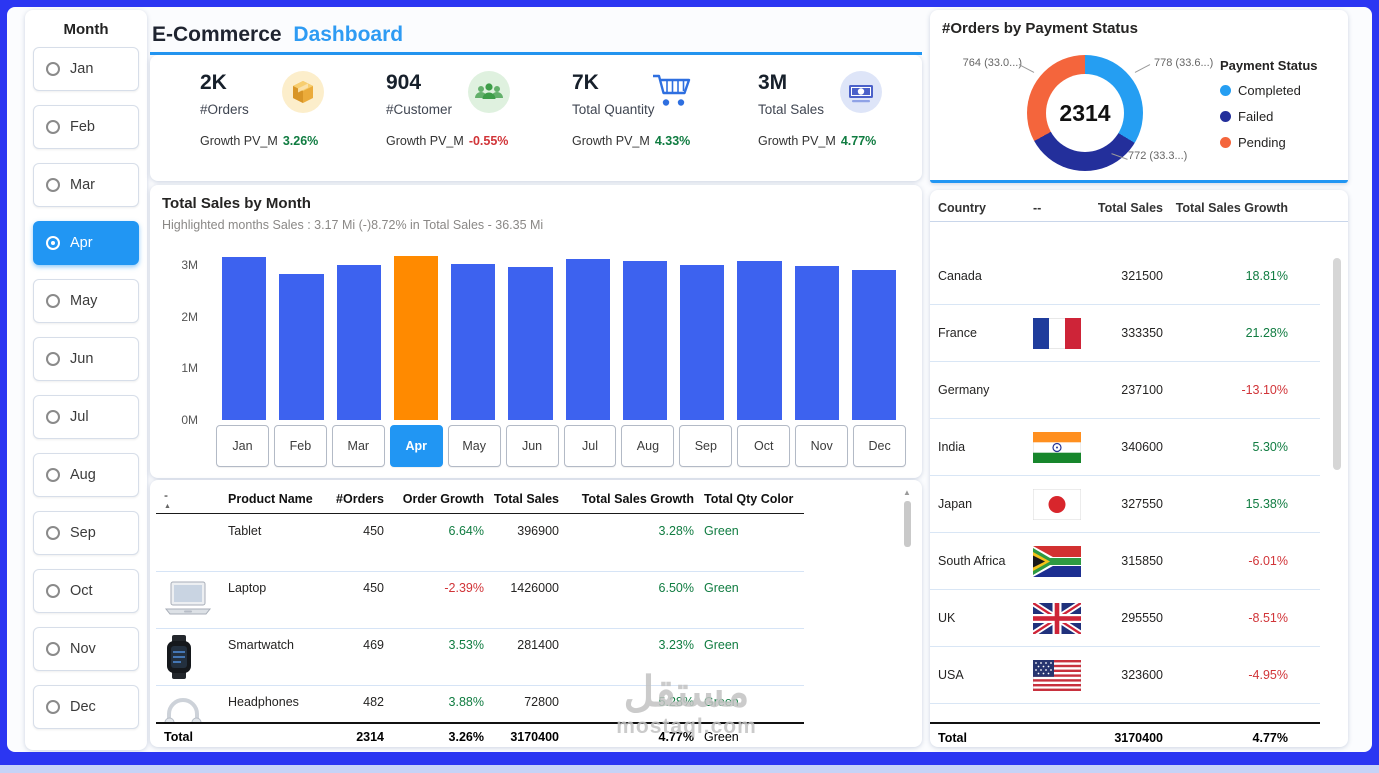  I want to click on month-option-may: May, so click(86, 301).